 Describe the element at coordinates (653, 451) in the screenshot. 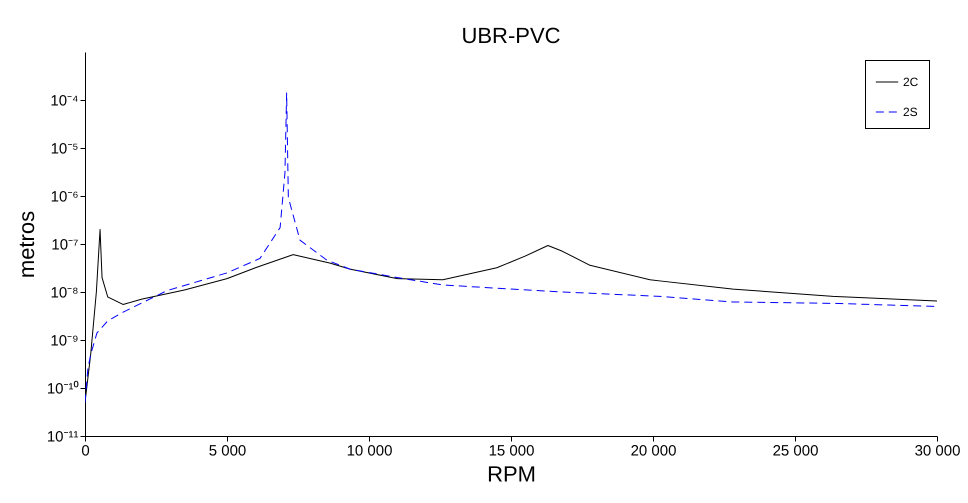

I see `x-tick-label: 20 000` at that location.